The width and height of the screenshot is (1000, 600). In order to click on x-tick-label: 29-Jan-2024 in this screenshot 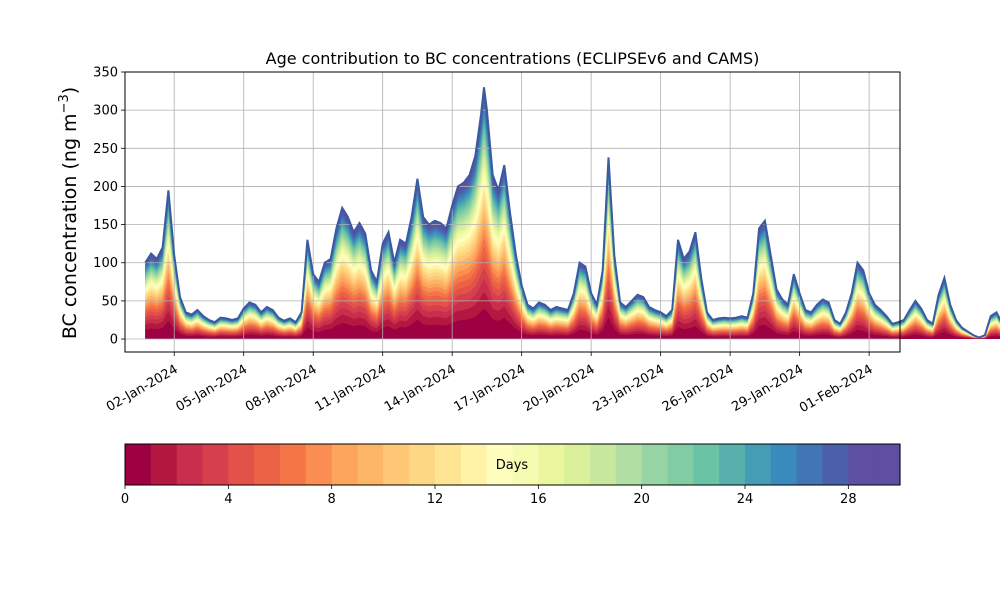, I will do `click(767, 388)`.